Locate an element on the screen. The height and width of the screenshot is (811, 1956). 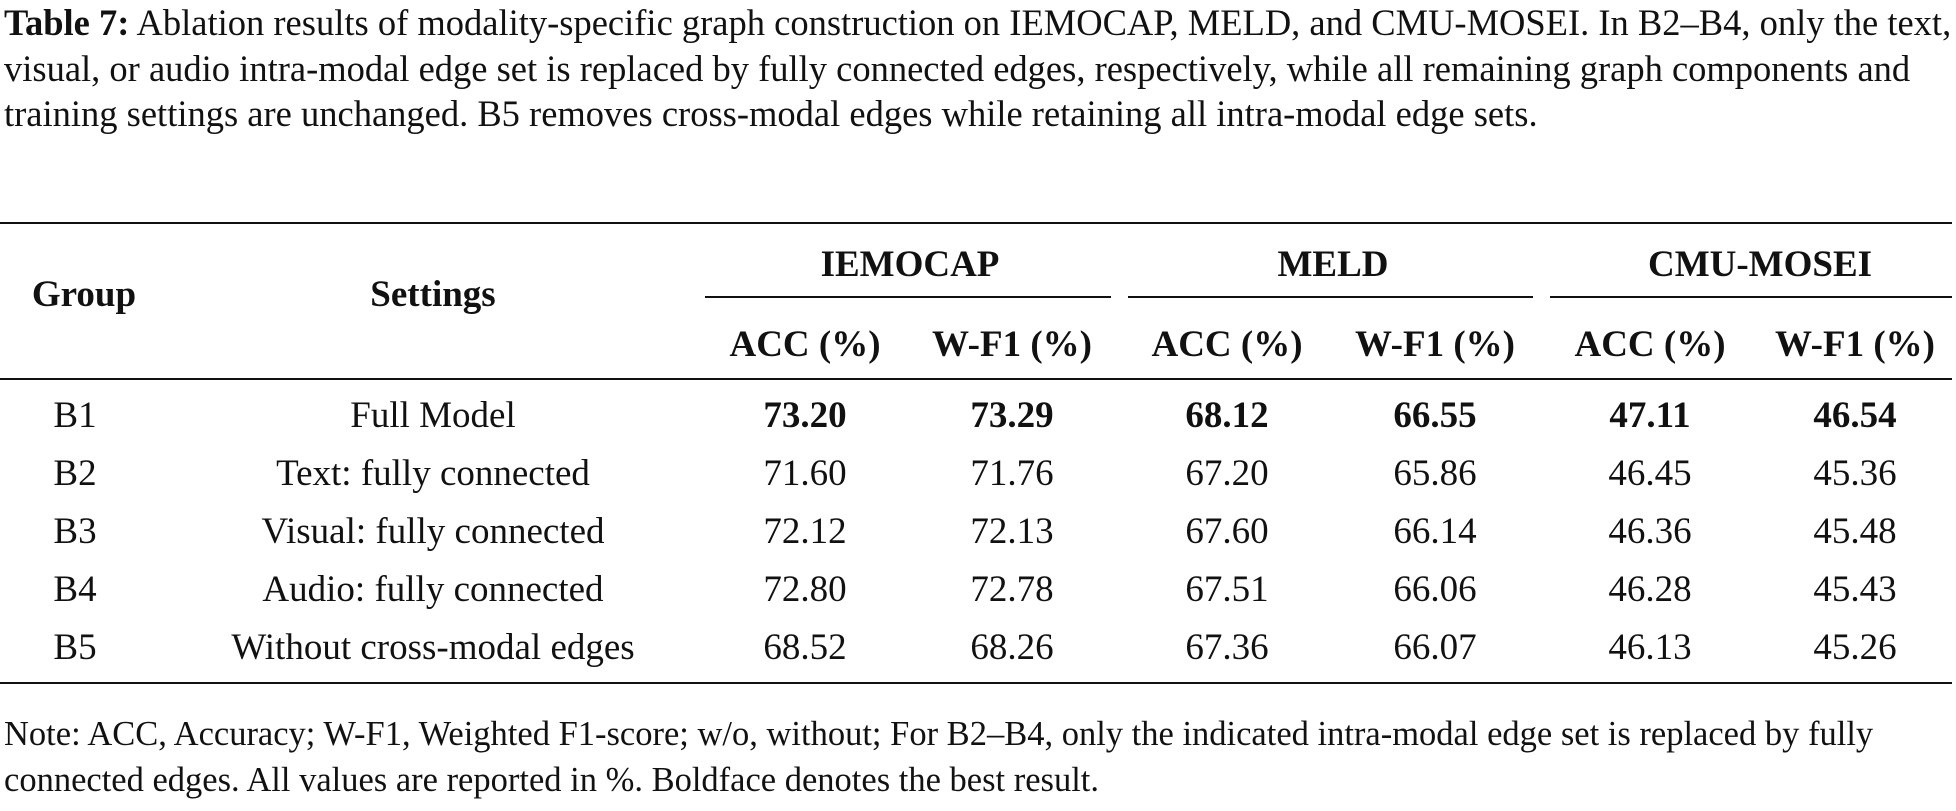
row-value: 72.13 is located at coordinates (1012, 531).